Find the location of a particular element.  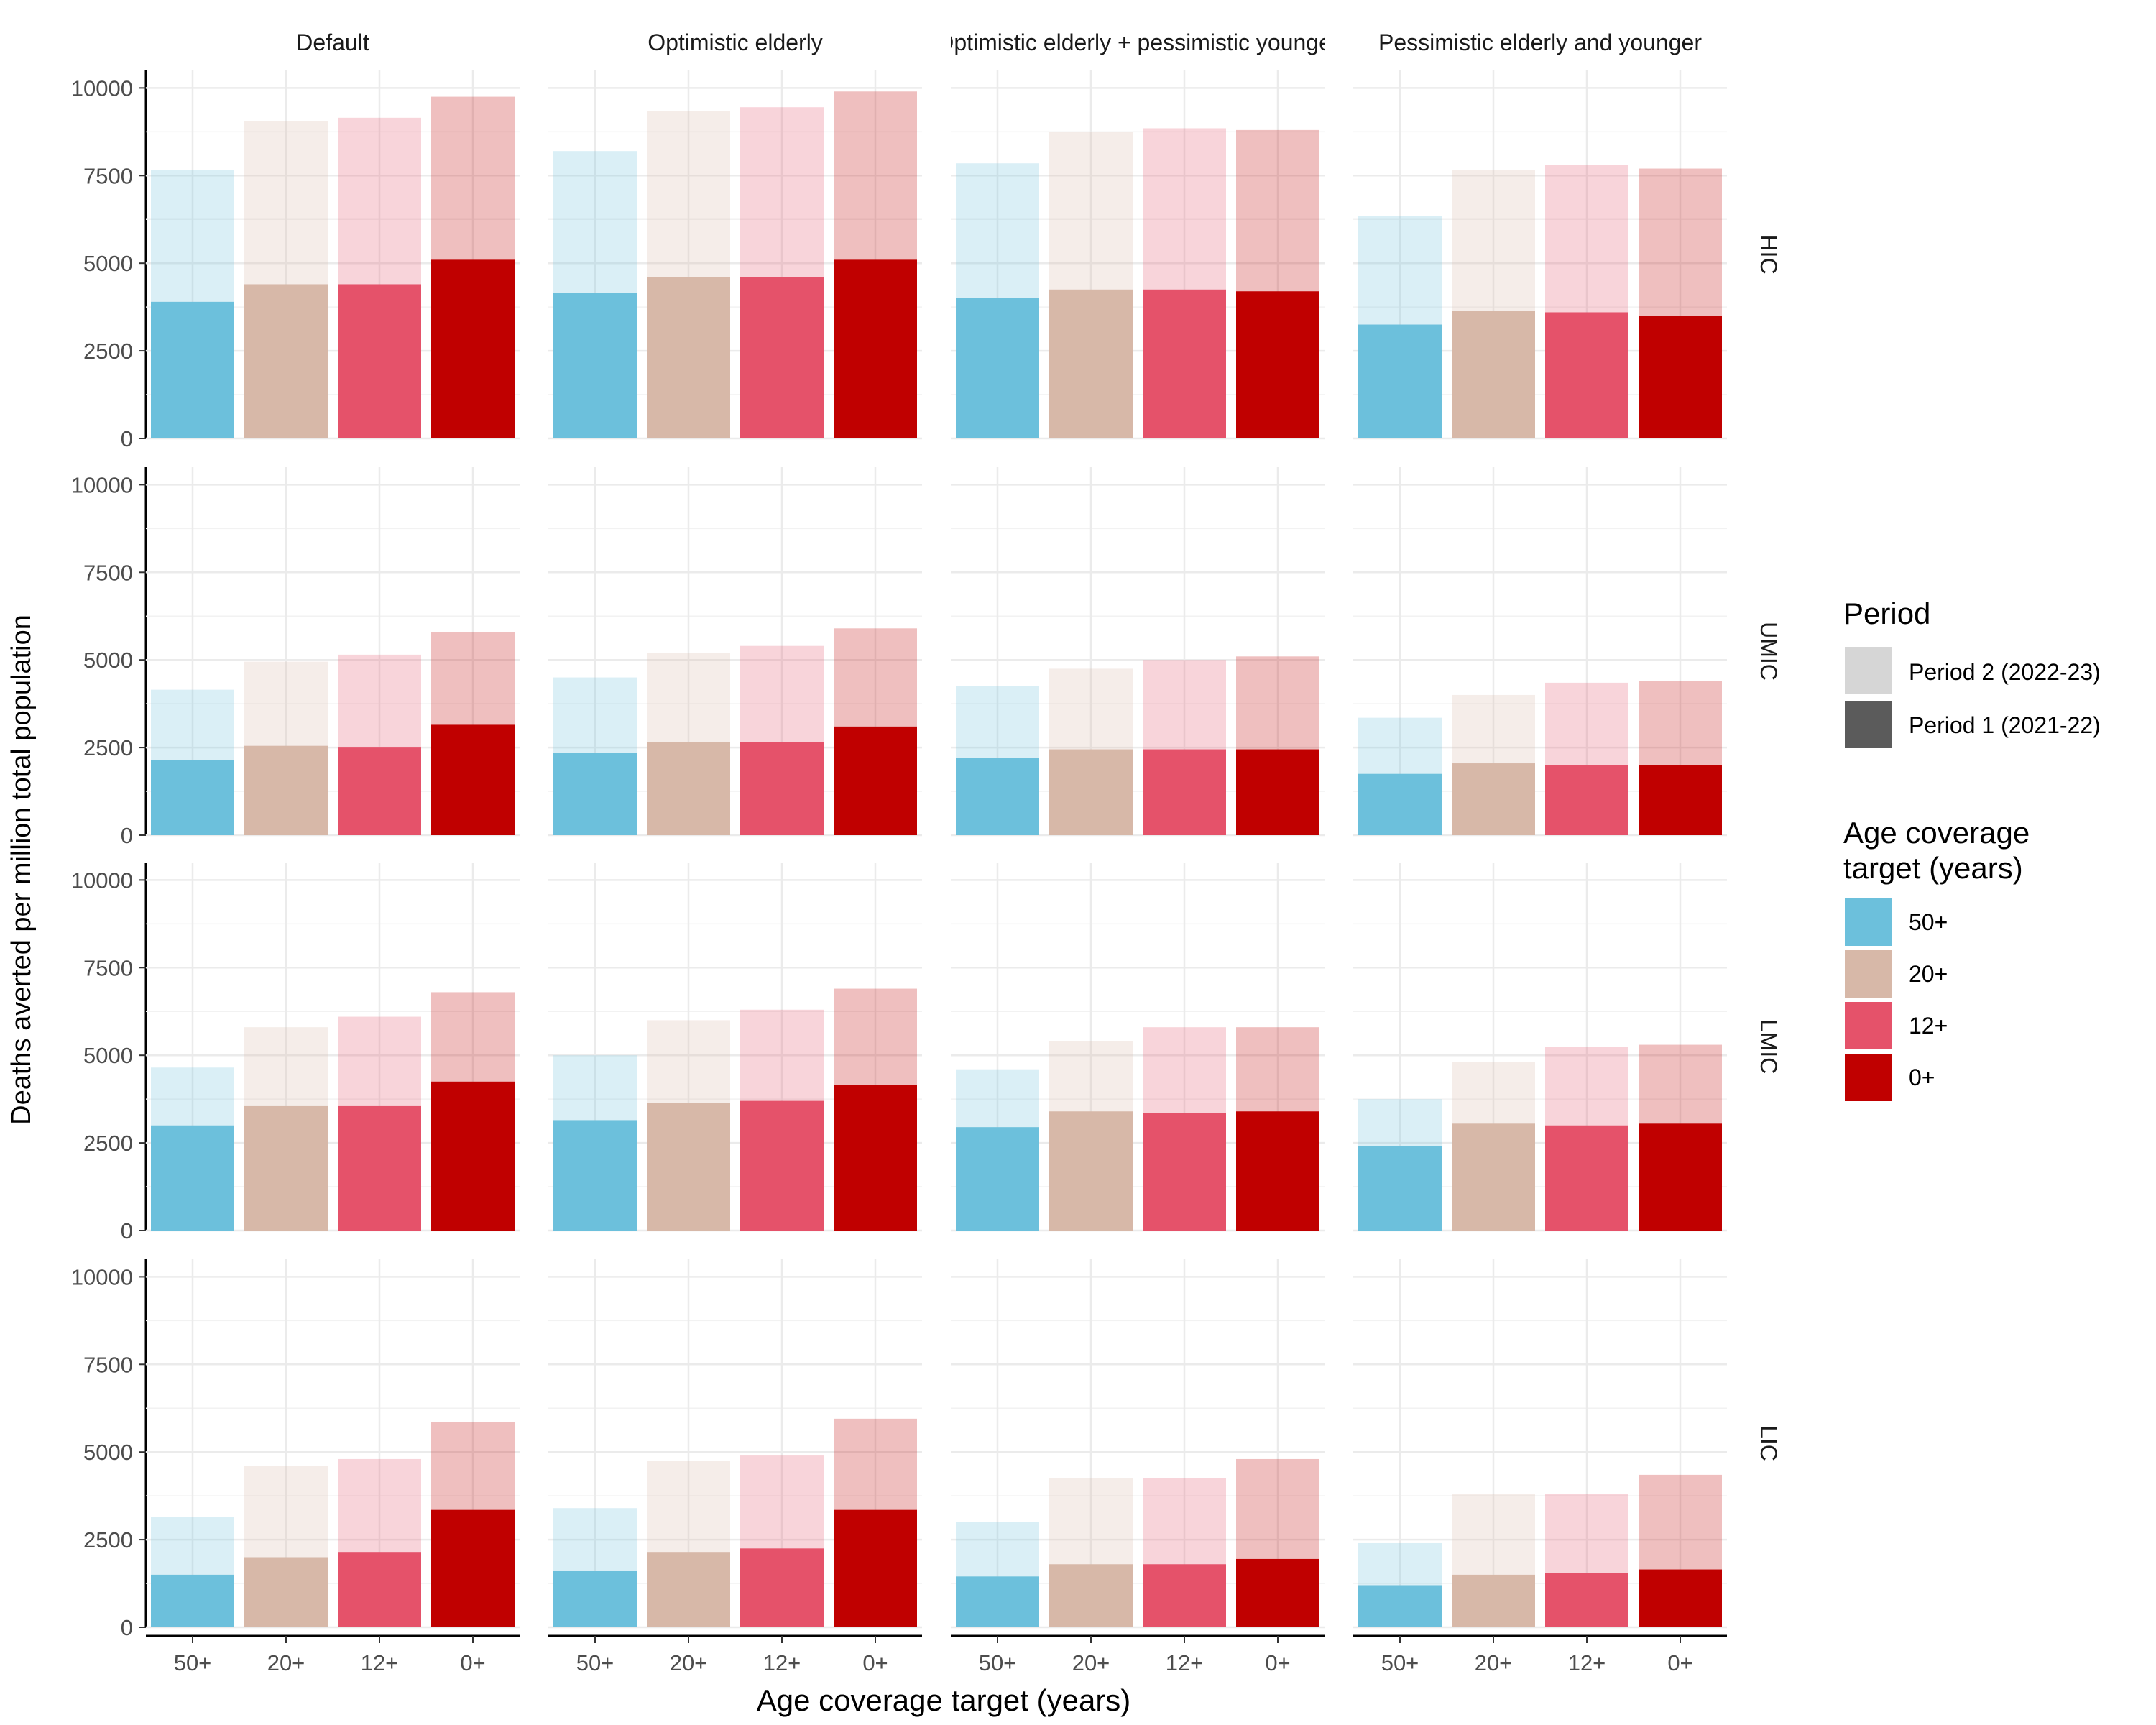

panel-umic-optimistic-elderly is located at coordinates (735, 652).